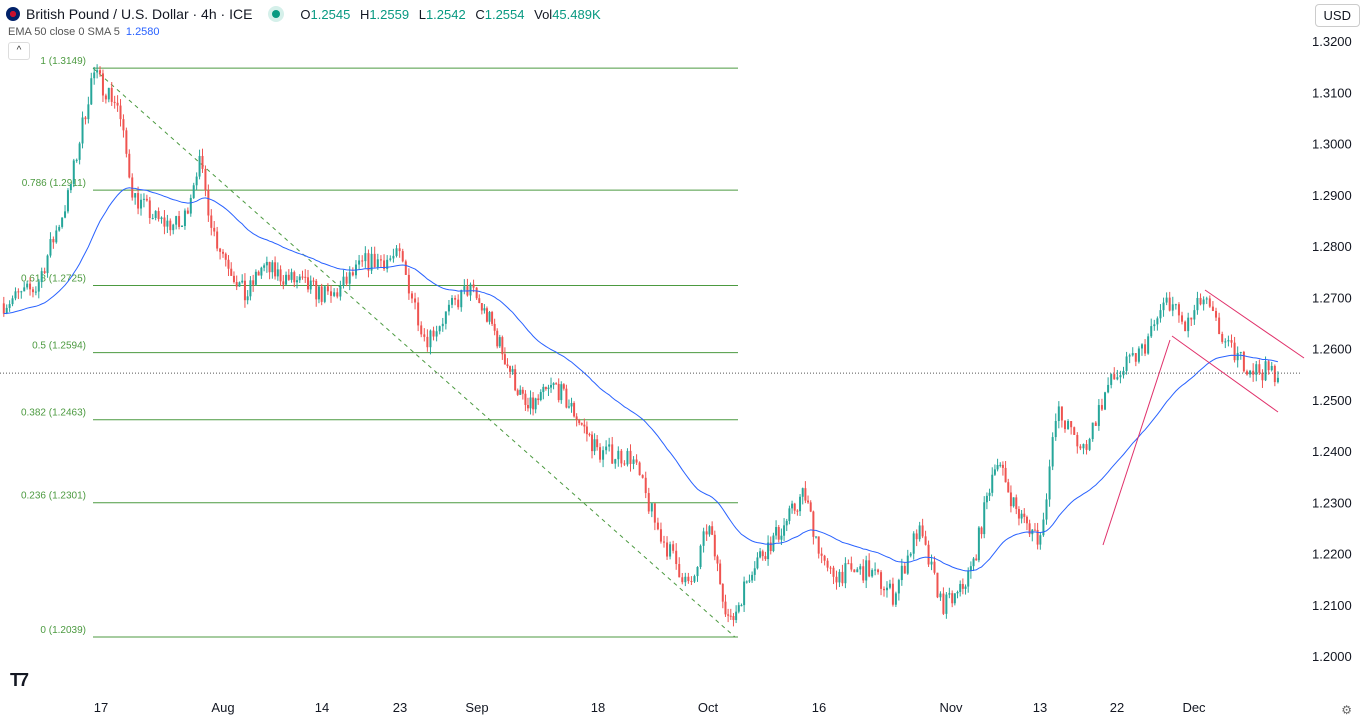 The image size is (1366, 719). Describe the element at coordinates (19, 51) in the screenshot. I see `collapse-legend-button: ^` at that location.